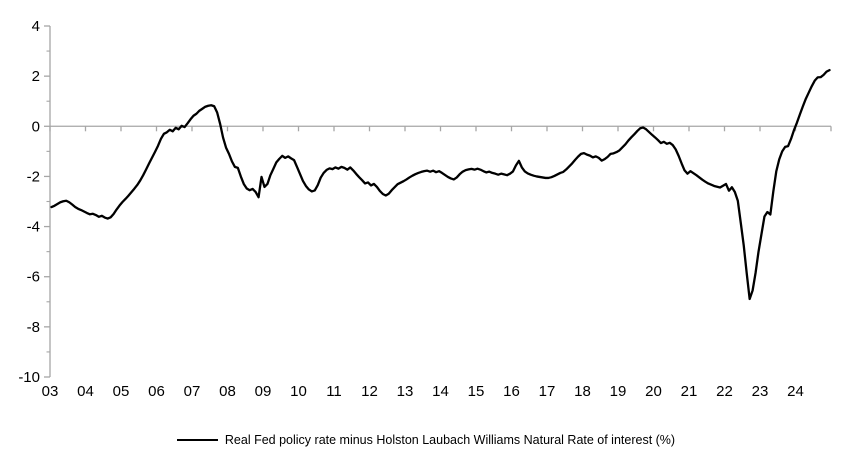  Describe the element at coordinates (50, 391) in the screenshot. I see `x-axis-tick-label: 03` at that location.